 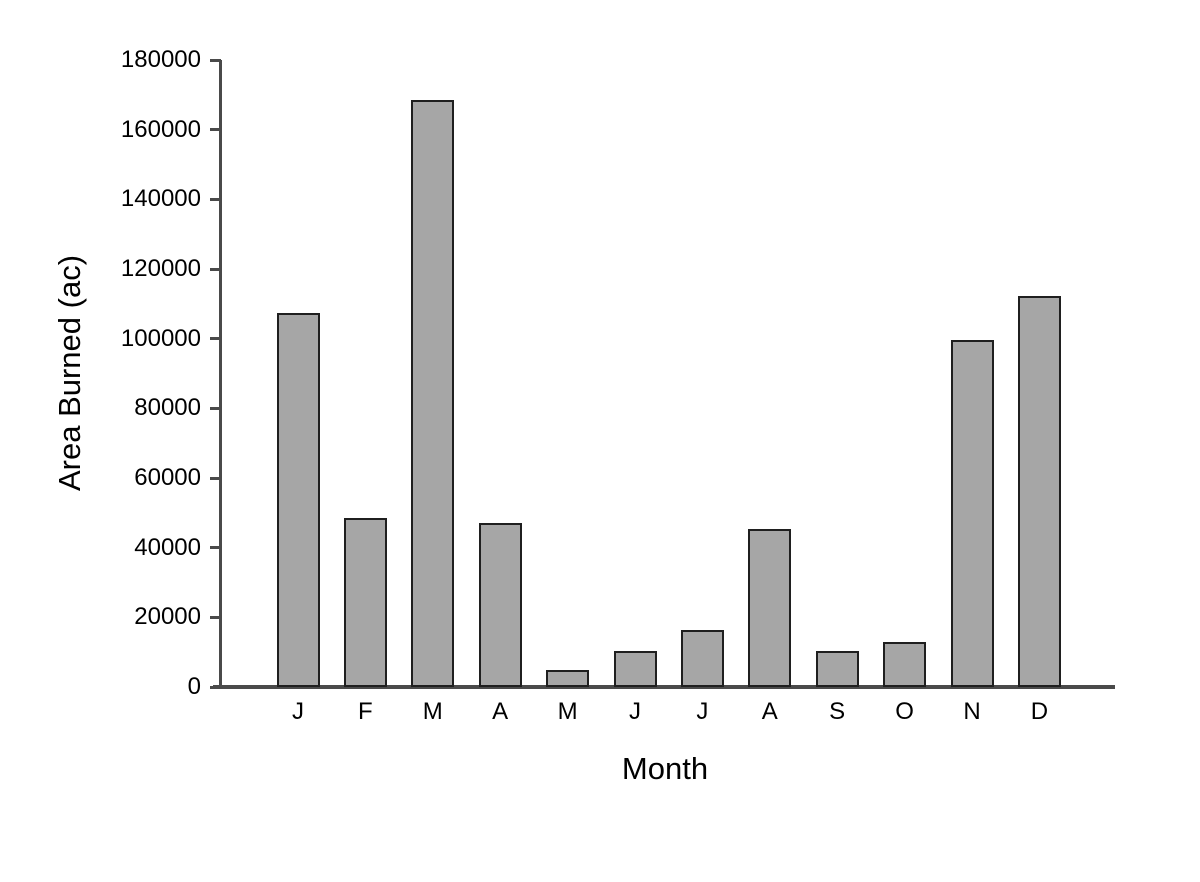 What do you see at coordinates (160, 59) in the screenshot?
I see `y-tick-label: 180000` at bounding box center [160, 59].